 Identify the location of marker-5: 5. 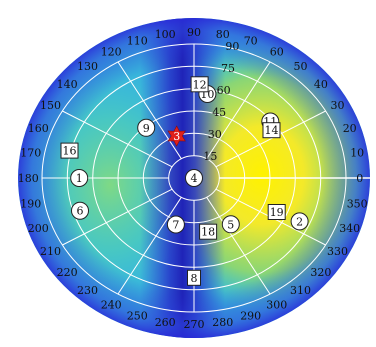
(230, 224).